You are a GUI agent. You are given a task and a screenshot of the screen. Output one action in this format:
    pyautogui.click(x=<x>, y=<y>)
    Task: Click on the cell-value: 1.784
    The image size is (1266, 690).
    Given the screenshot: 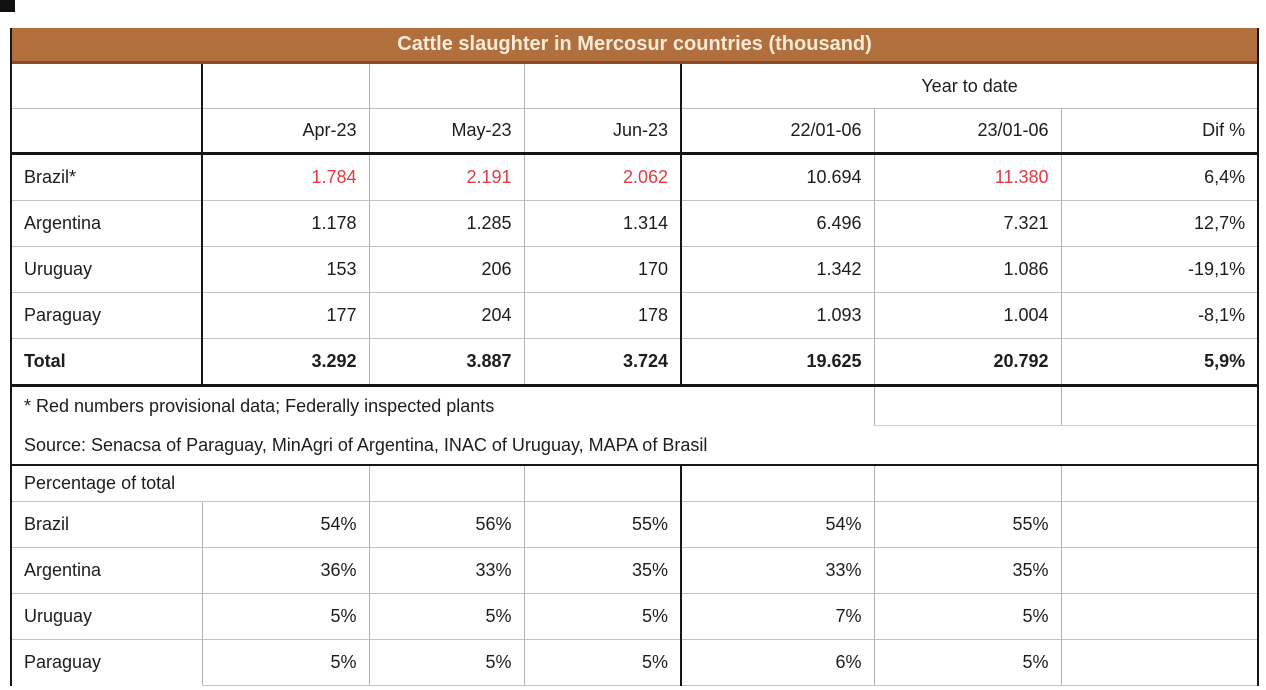 What is the action you would take?
    pyautogui.click(x=285, y=177)
    